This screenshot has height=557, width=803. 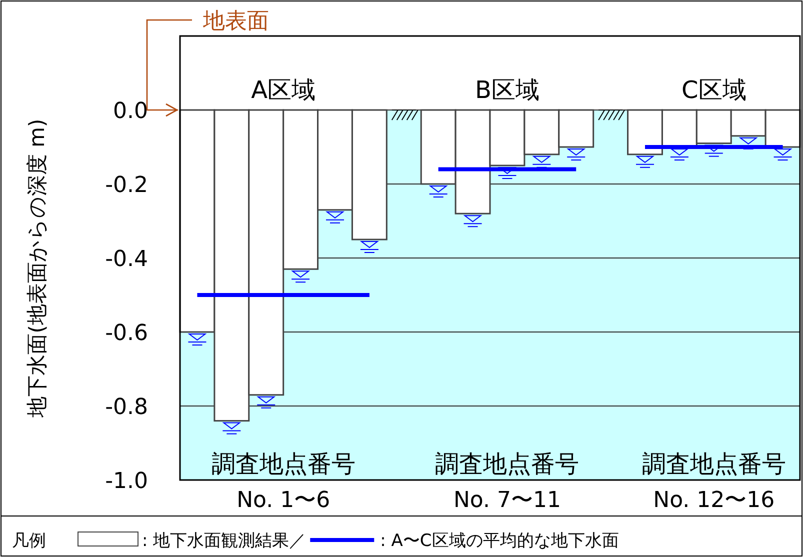 What do you see at coordinates (126, 481) in the screenshot?
I see `y-tick-label: -1.0` at bounding box center [126, 481].